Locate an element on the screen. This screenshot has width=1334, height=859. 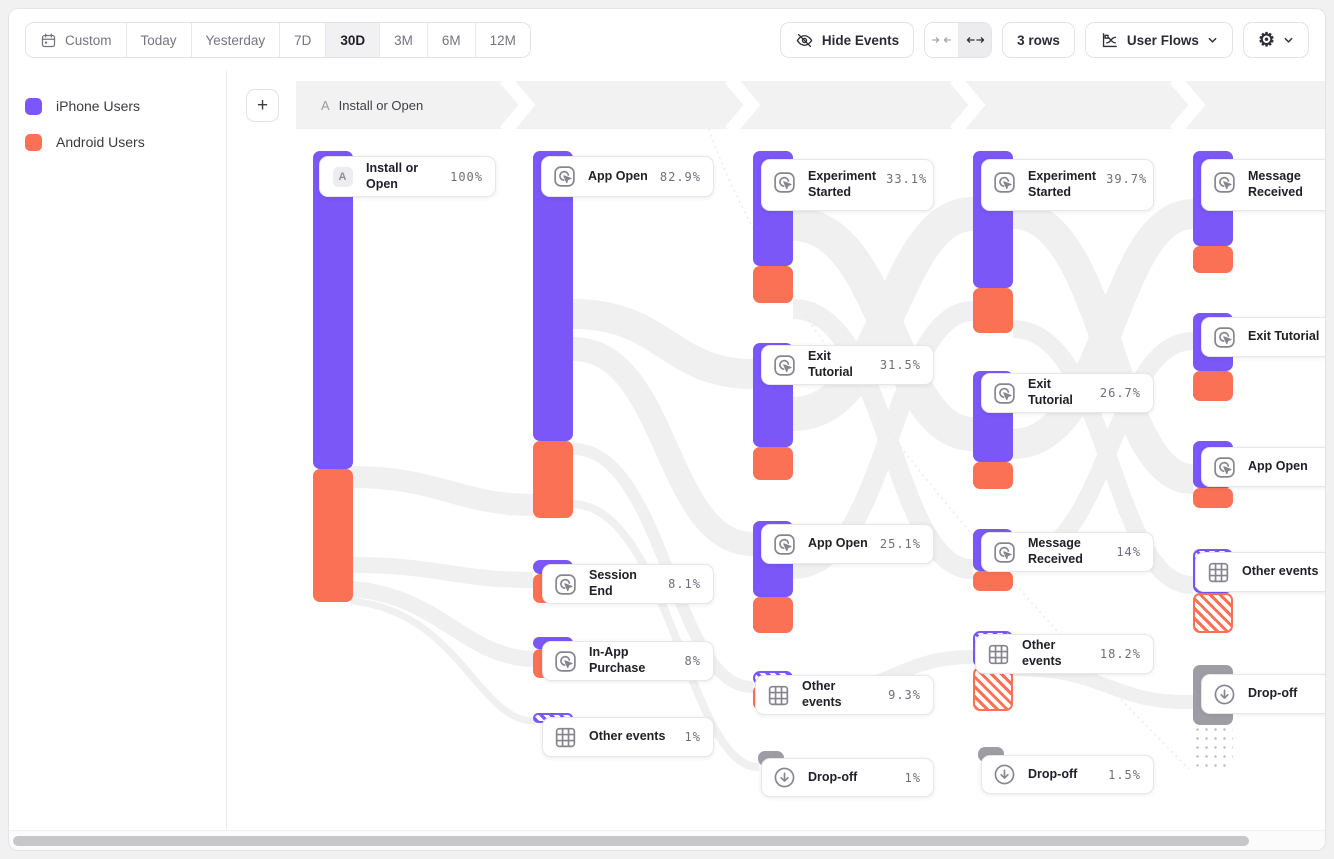
date-range-today: Today is located at coordinates (159, 40).